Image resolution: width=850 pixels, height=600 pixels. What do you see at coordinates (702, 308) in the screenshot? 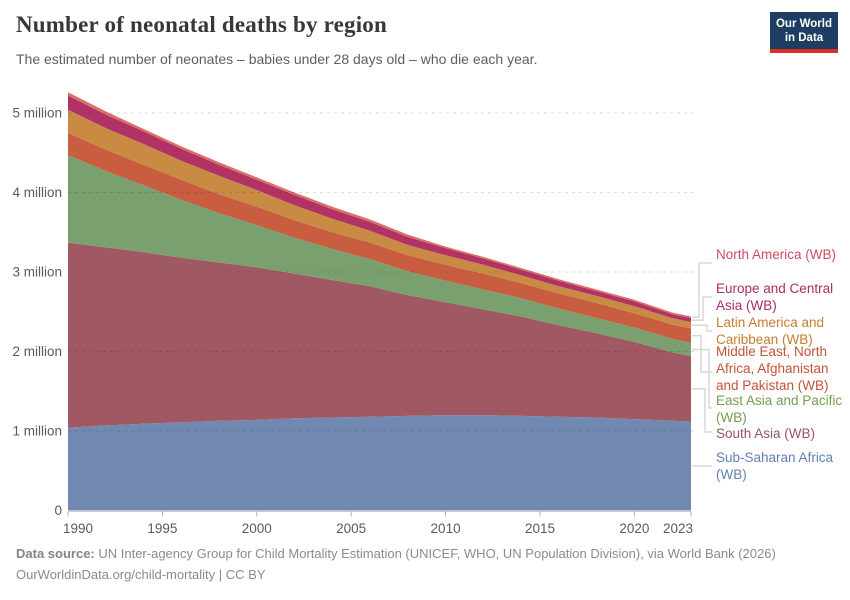
I see `legend-connector-eca` at bounding box center [702, 308].